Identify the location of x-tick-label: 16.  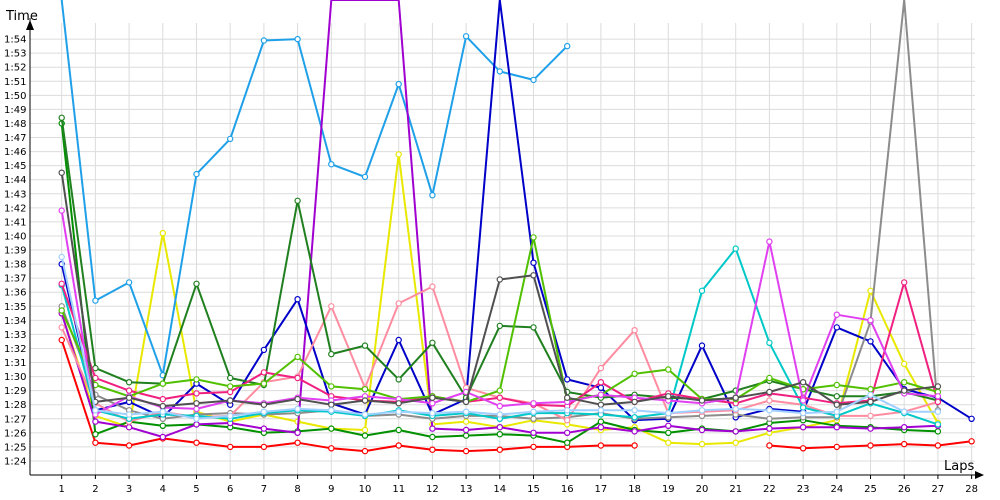
(567, 489).